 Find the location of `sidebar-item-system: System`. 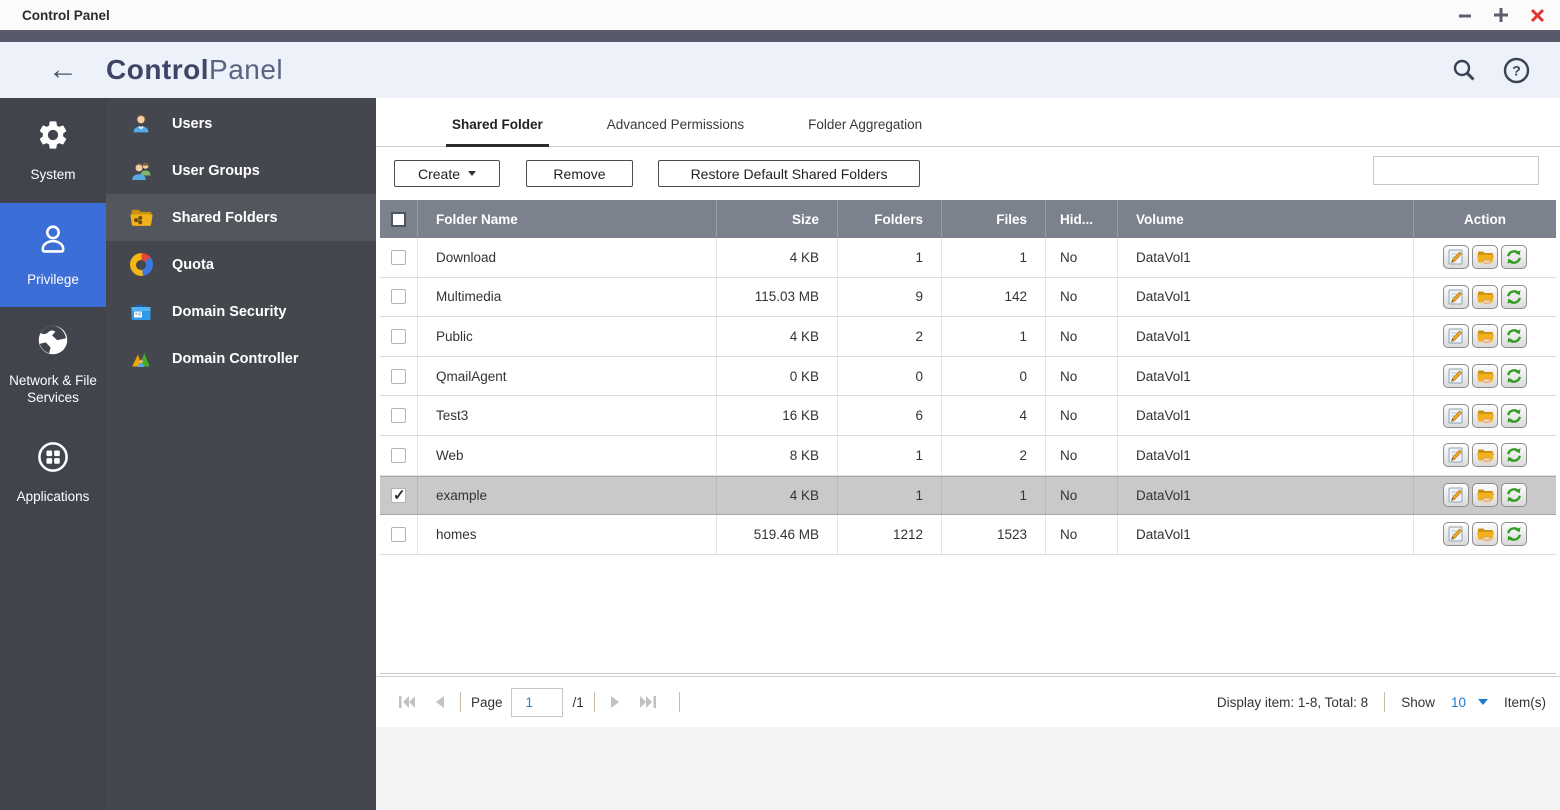

sidebar-item-system: System is located at coordinates (53, 150).